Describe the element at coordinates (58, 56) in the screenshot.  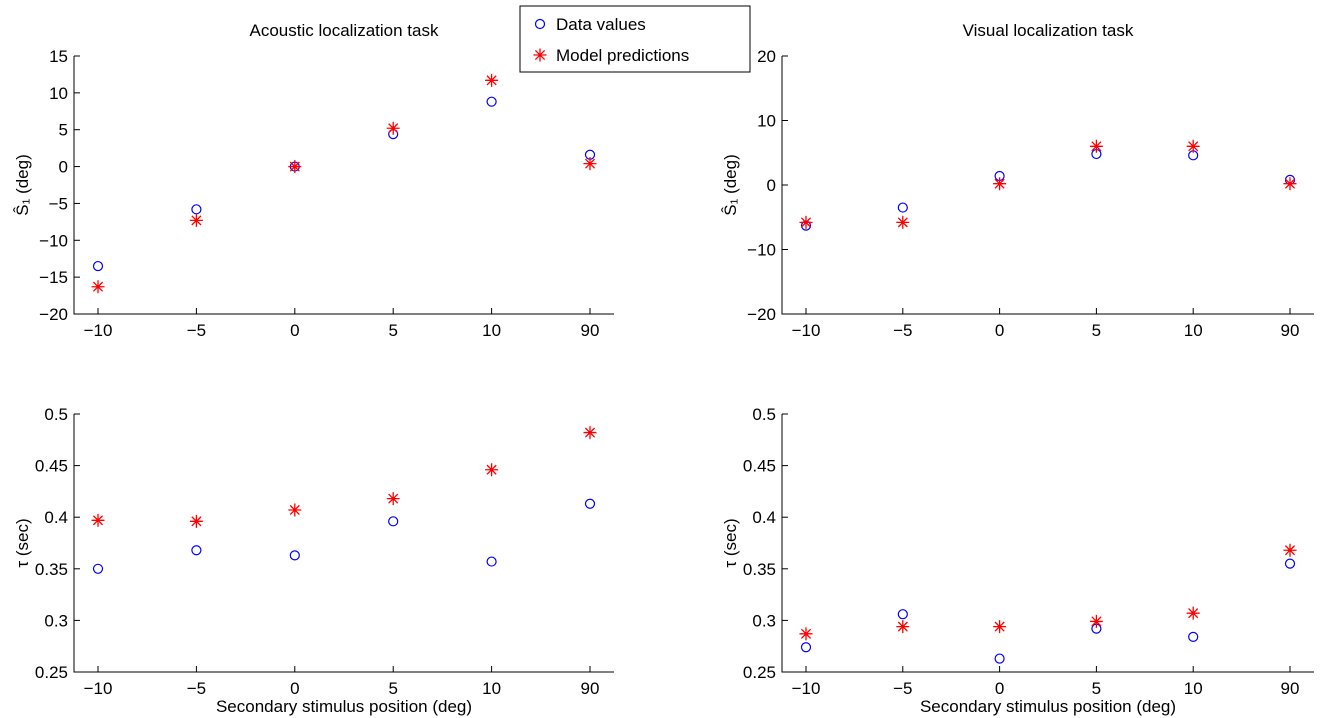
I see `y-tick-label: 15` at that location.